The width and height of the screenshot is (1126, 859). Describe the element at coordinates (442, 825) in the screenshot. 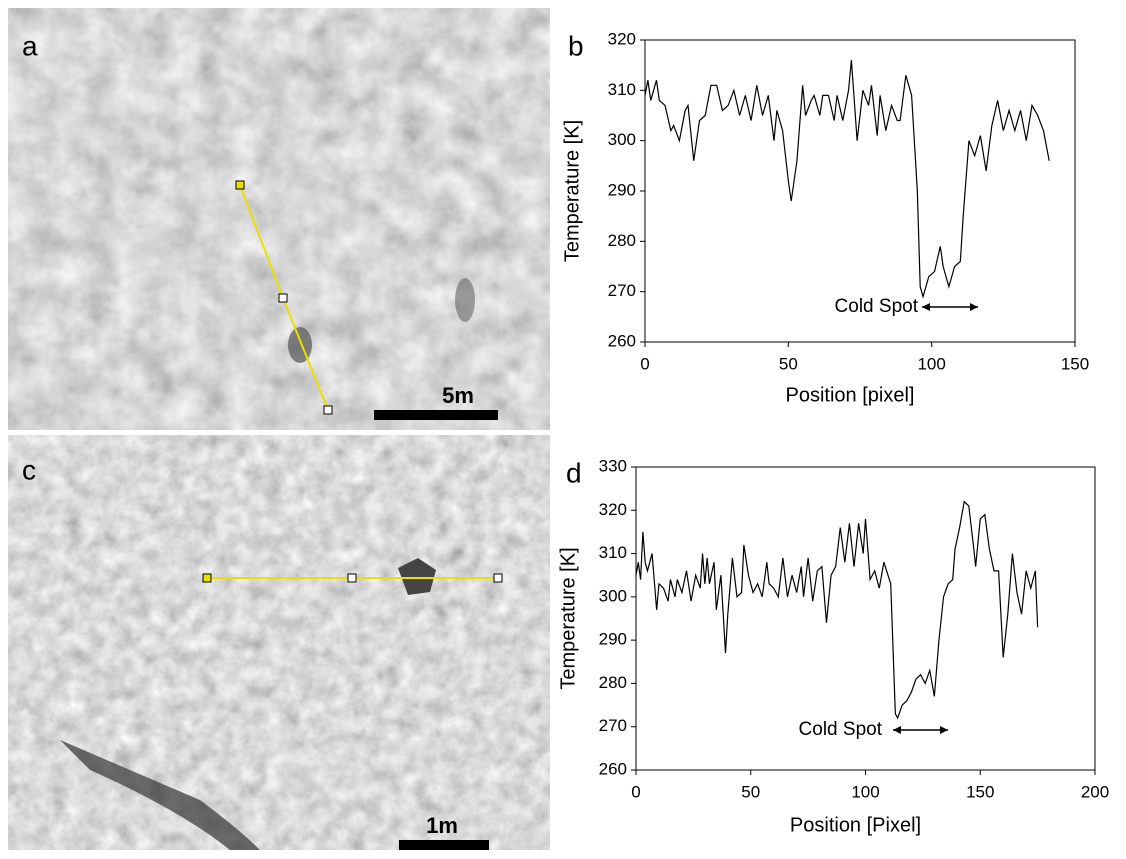

I see `scale-label: 1m` at that location.